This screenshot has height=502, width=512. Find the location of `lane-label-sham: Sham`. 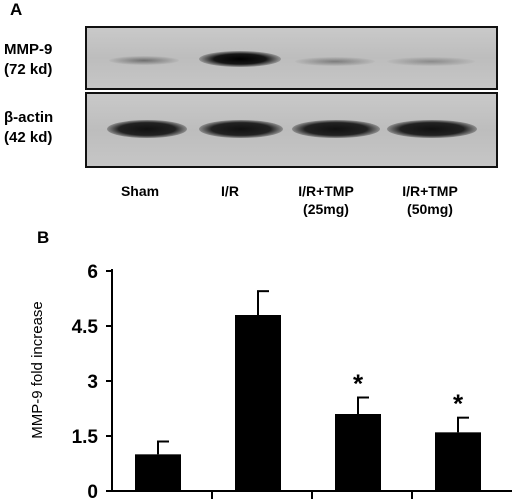

lane-label-sham: Sham is located at coordinates (140, 191).